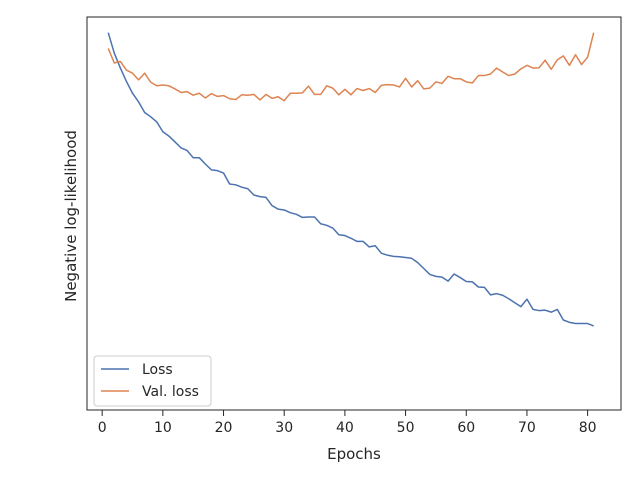 This screenshot has width=640, height=480. I want to click on x-tick-label: 20, so click(224, 428).